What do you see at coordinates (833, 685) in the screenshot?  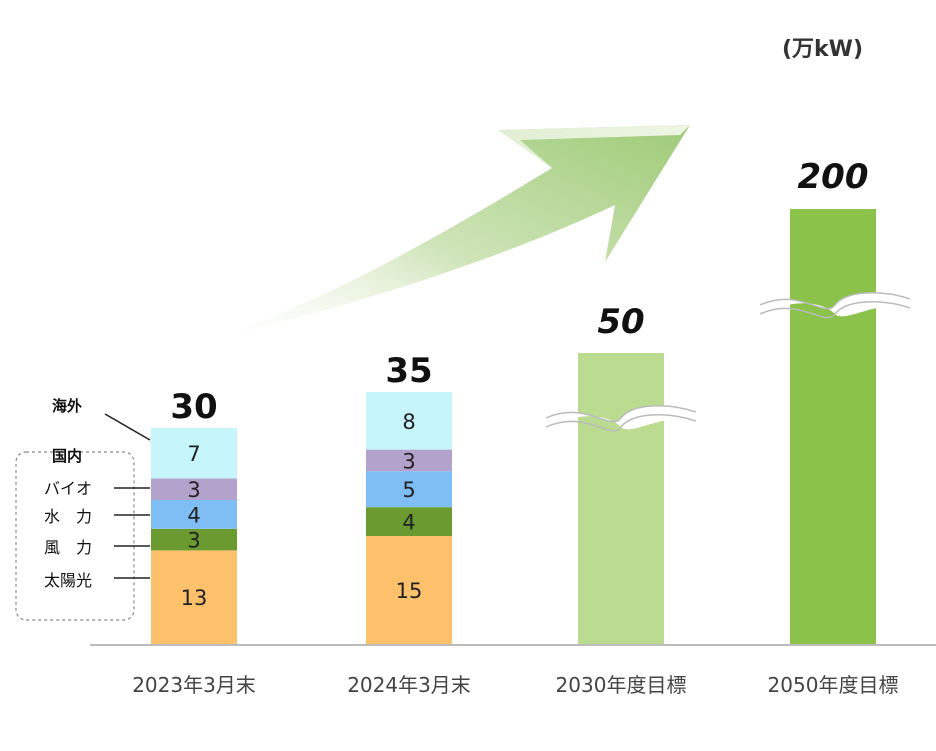 I see `category-label-2050: 2050年度目標` at bounding box center [833, 685].